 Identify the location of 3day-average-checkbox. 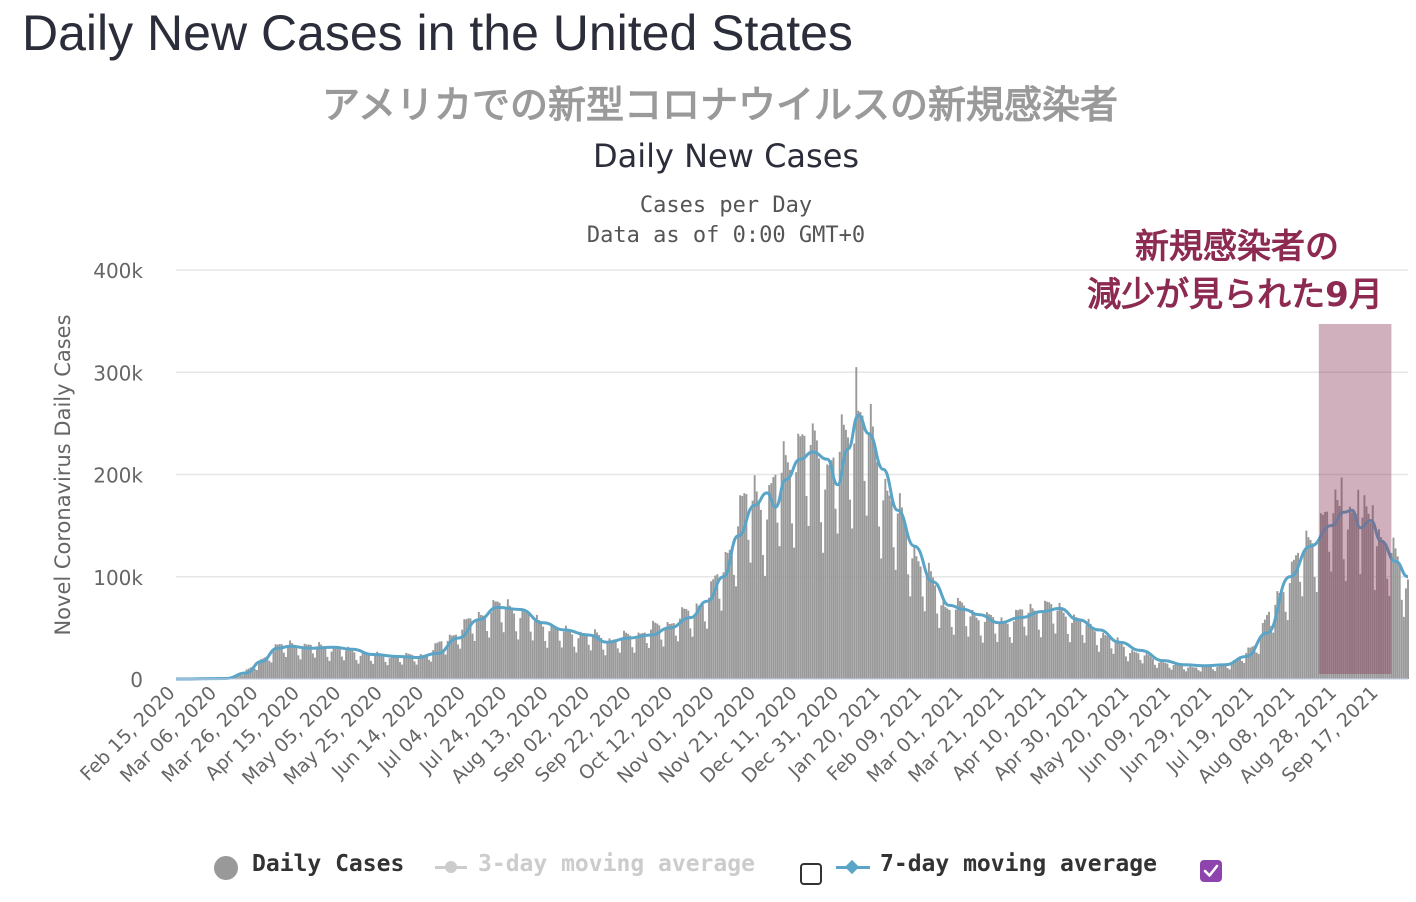
(811, 874).